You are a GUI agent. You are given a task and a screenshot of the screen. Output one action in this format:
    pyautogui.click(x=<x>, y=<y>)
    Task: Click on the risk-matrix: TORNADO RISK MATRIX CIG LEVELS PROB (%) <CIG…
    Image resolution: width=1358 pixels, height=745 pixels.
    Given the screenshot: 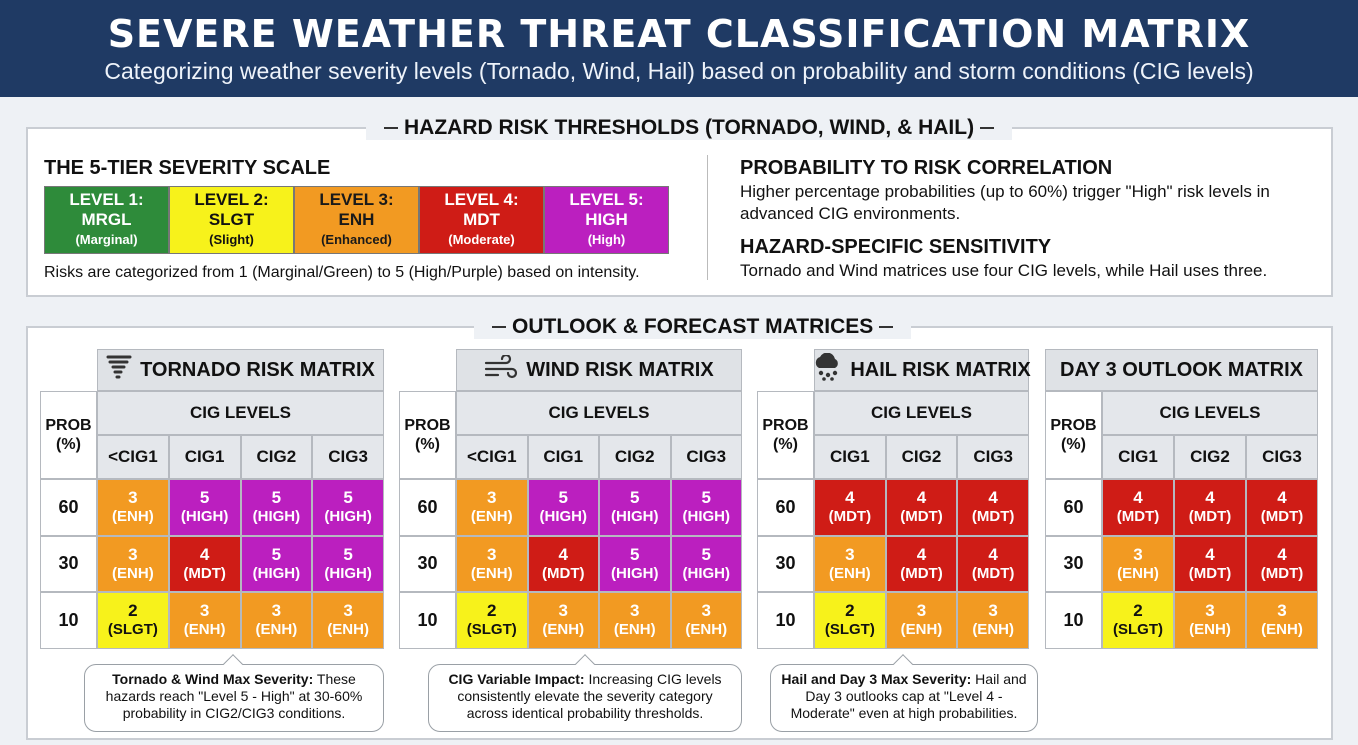 What is the action you would take?
    pyautogui.click(x=212, y=499)
    